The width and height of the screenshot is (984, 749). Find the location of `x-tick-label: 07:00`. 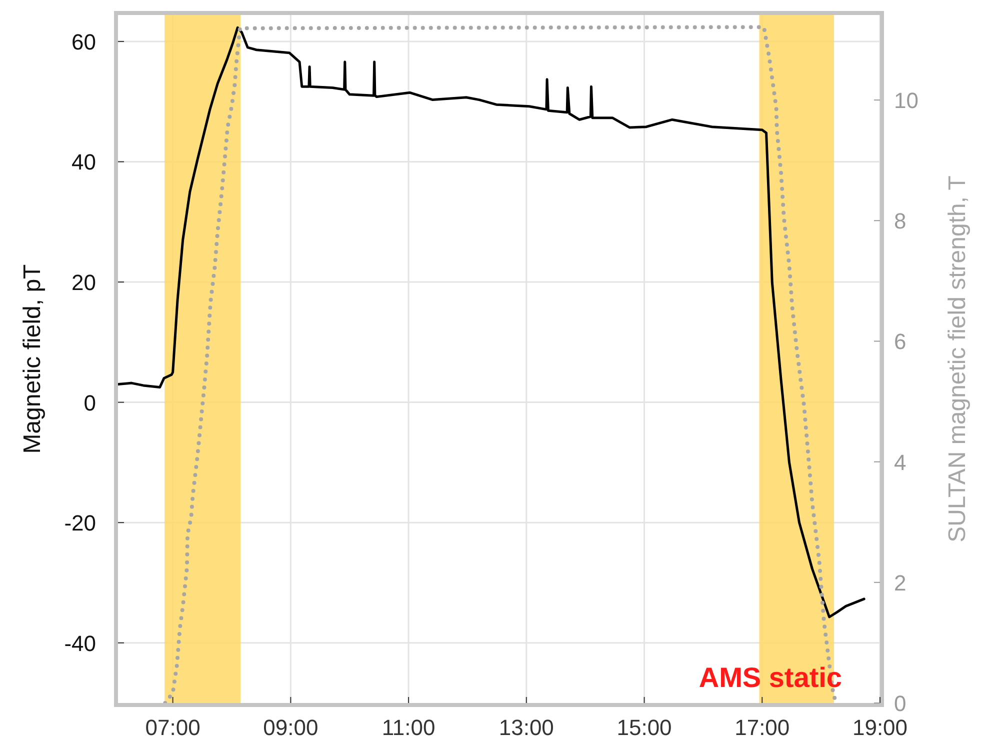

x-tick-label: 07:00 is located at coordinates (172, 727).